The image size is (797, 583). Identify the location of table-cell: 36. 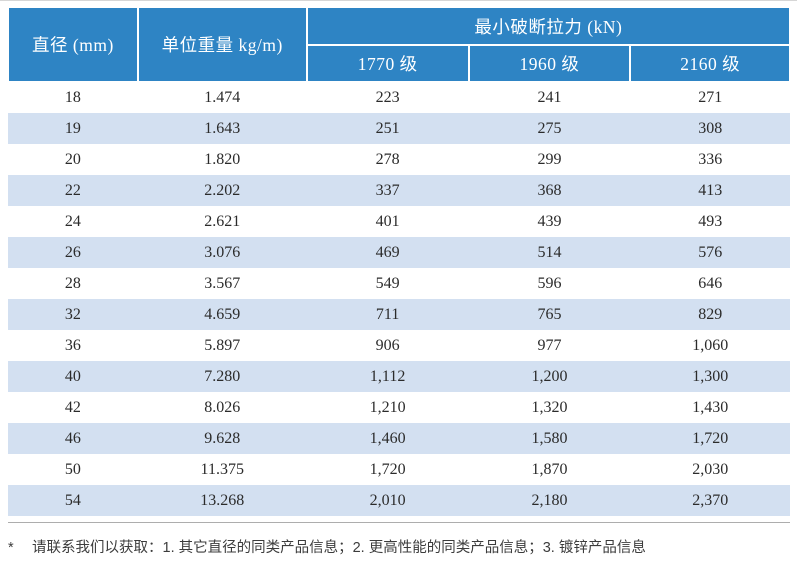
(72, 345).